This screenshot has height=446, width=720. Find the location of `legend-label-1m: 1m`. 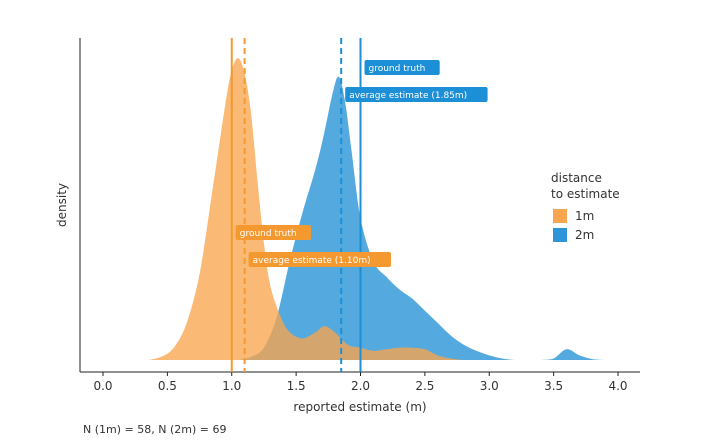

legend-label-1m: 1m is located at coordinates (584, 216).